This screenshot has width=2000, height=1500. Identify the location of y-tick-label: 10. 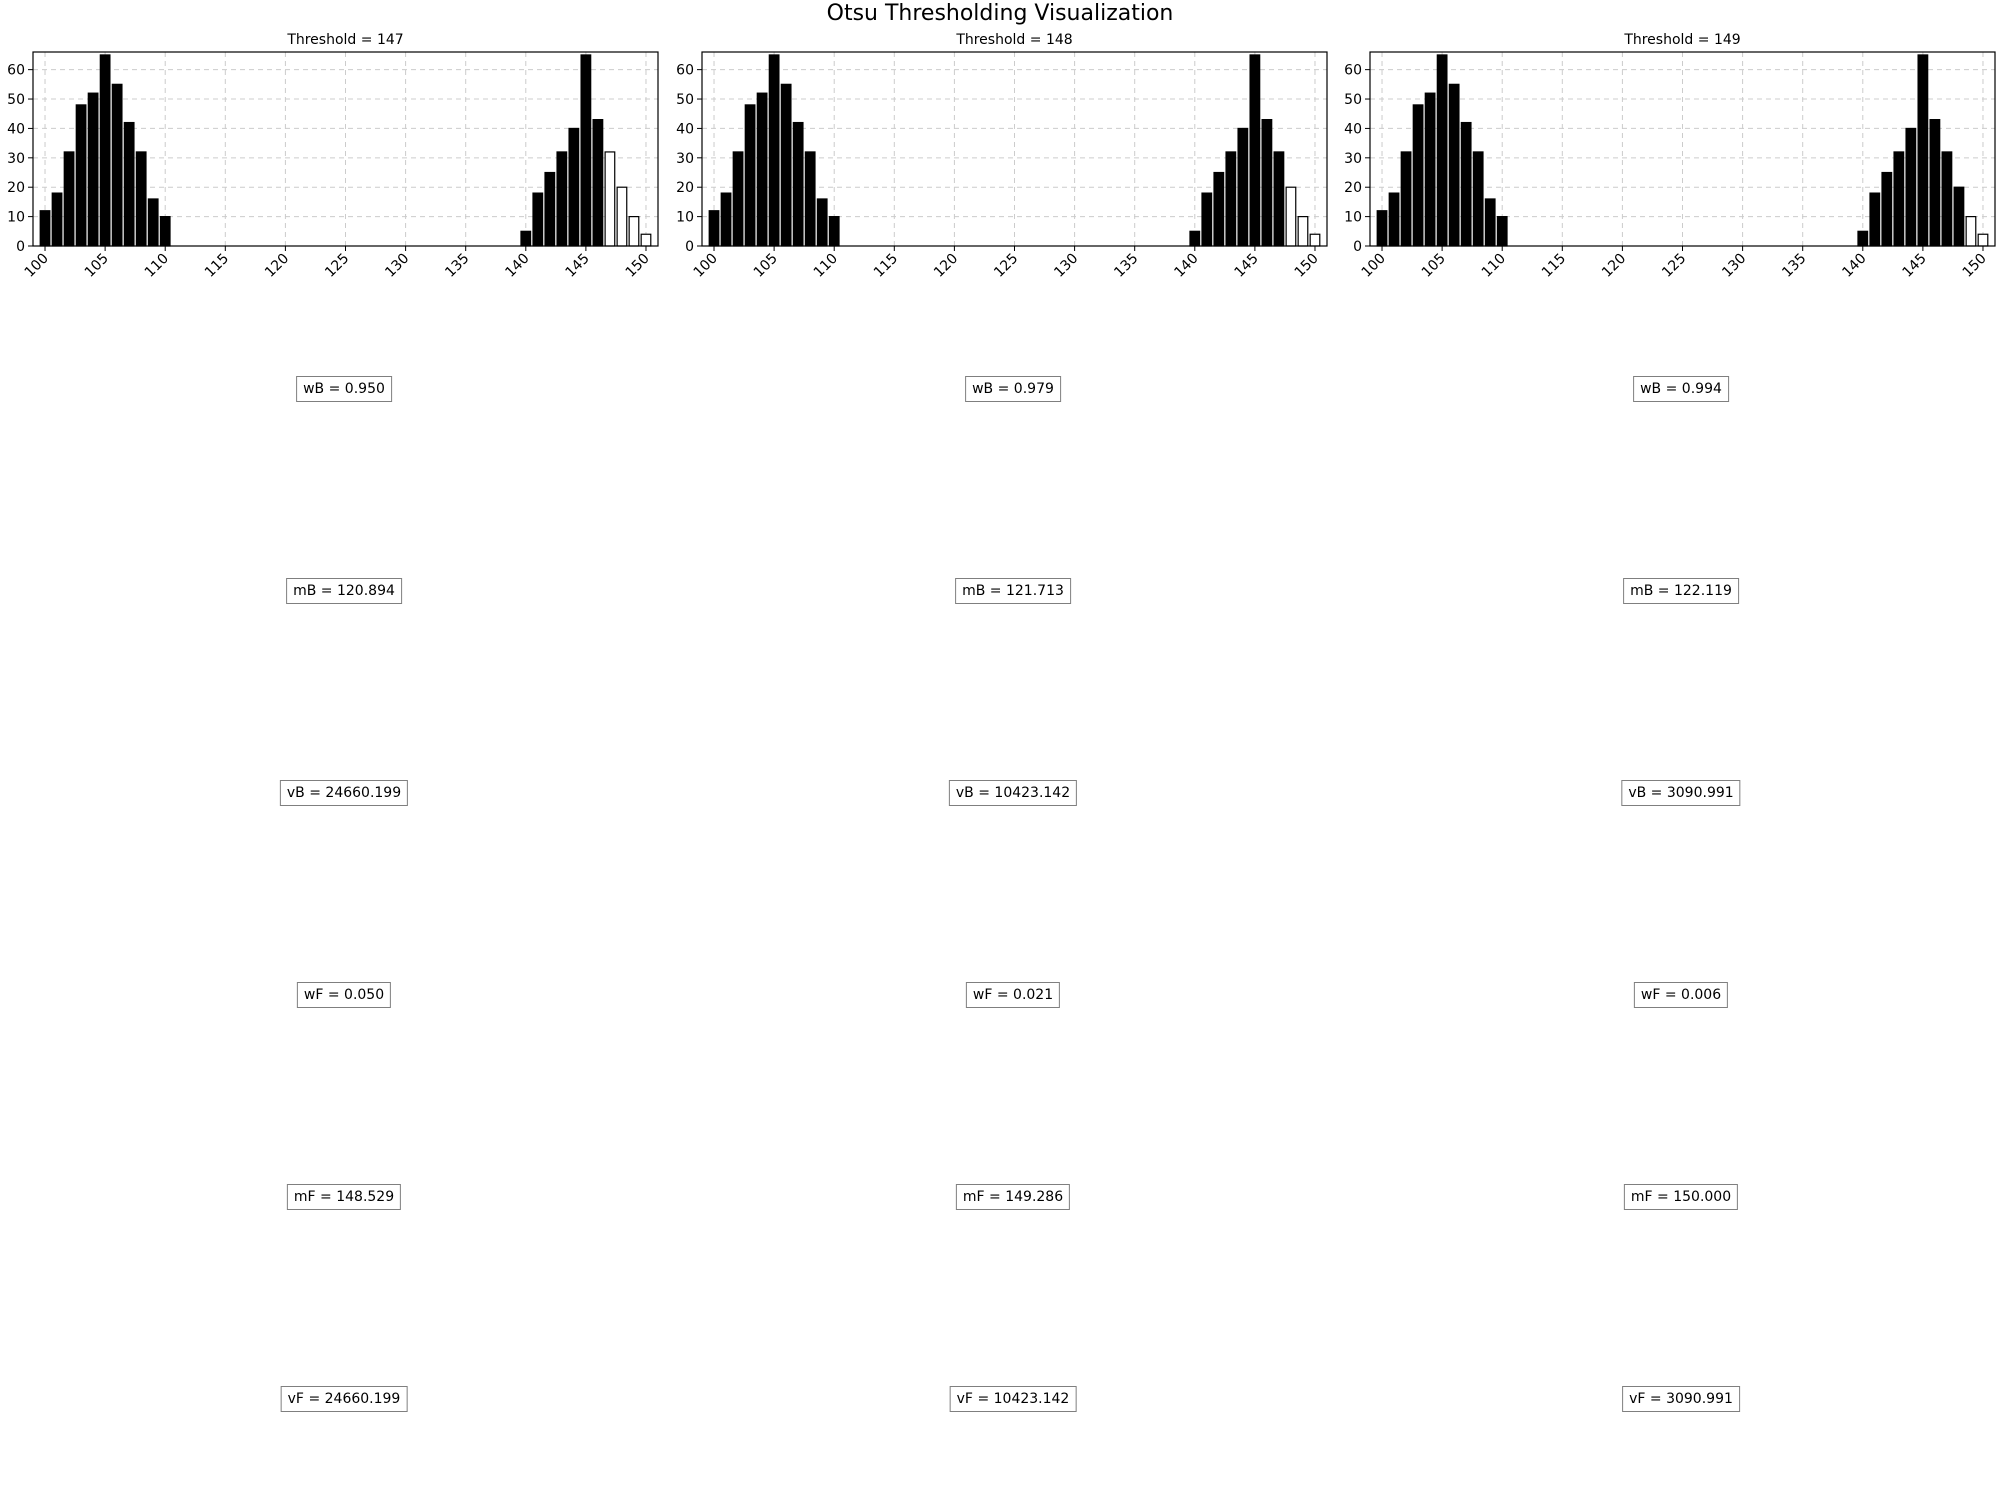
(1353, 218).